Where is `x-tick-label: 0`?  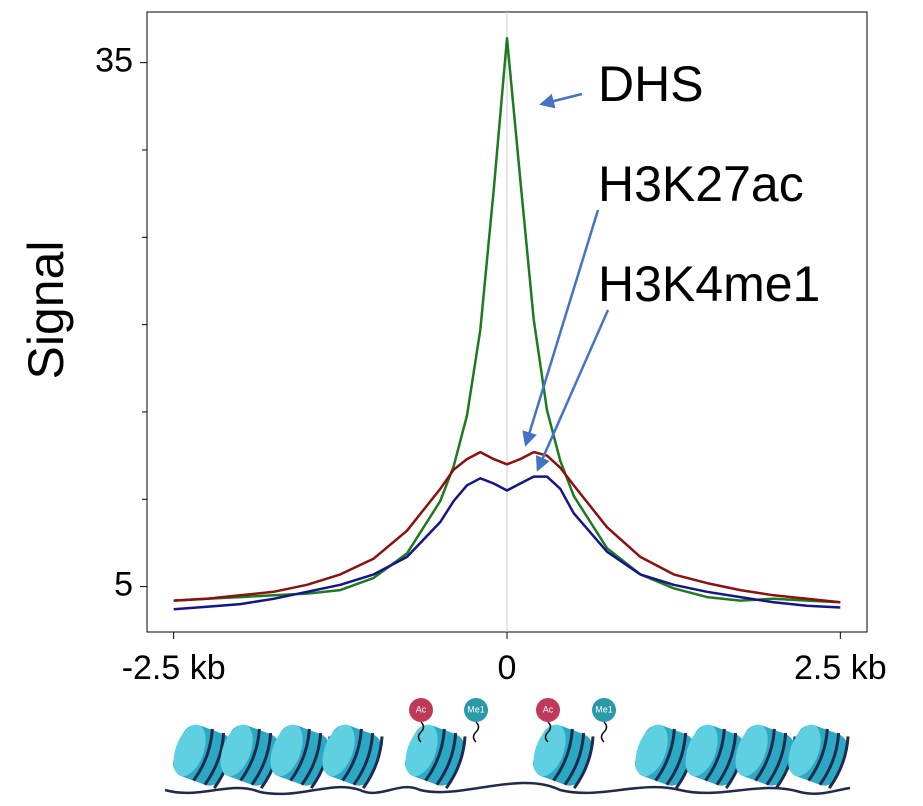 x-tick-label: 0 is located at coordinates (507, 668).